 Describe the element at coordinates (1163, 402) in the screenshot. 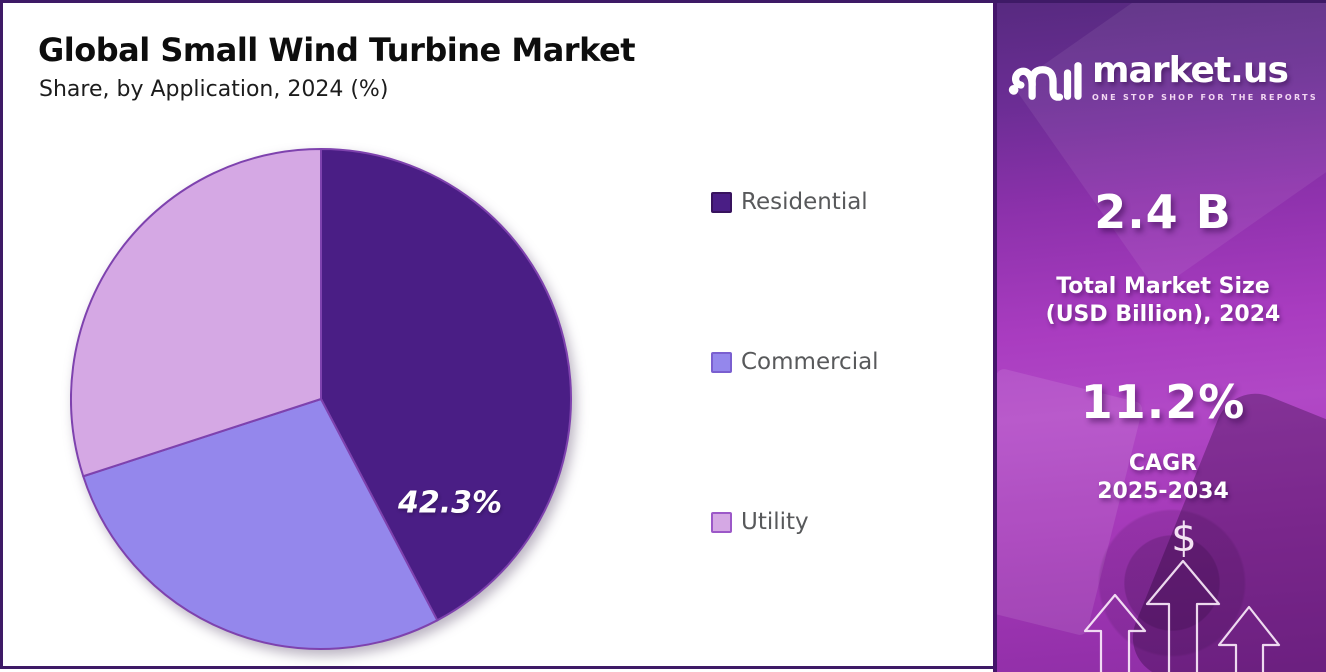

I see `cagr-value: 11.2%` at that location.